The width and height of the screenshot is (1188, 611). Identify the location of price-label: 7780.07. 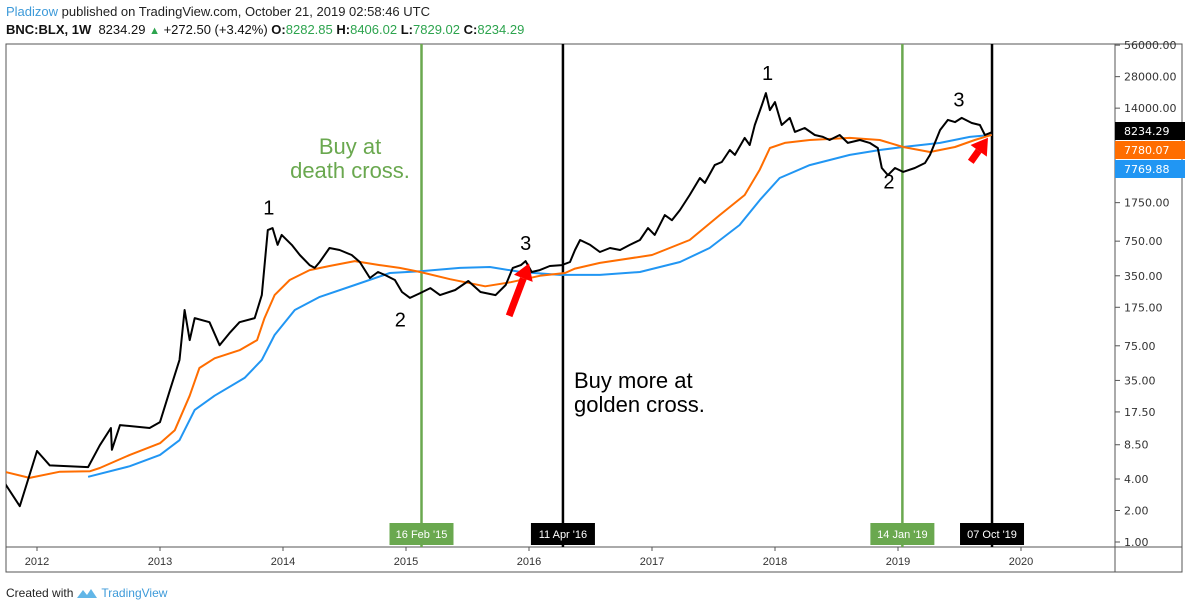
(1147, 150).